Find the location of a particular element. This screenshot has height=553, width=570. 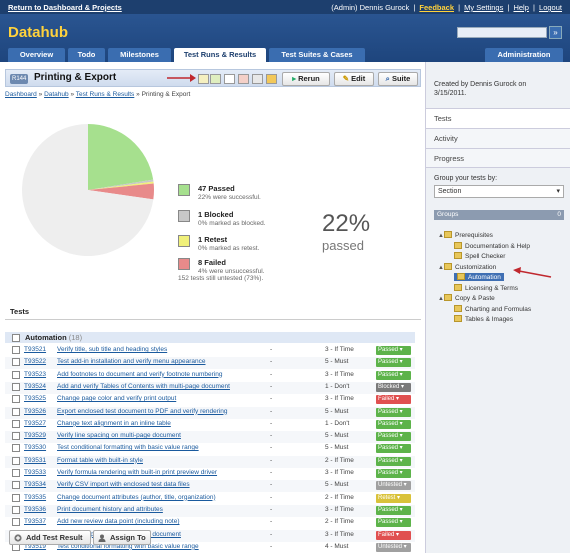

test-id-link: T93524 is located at coordinates (35, 386).